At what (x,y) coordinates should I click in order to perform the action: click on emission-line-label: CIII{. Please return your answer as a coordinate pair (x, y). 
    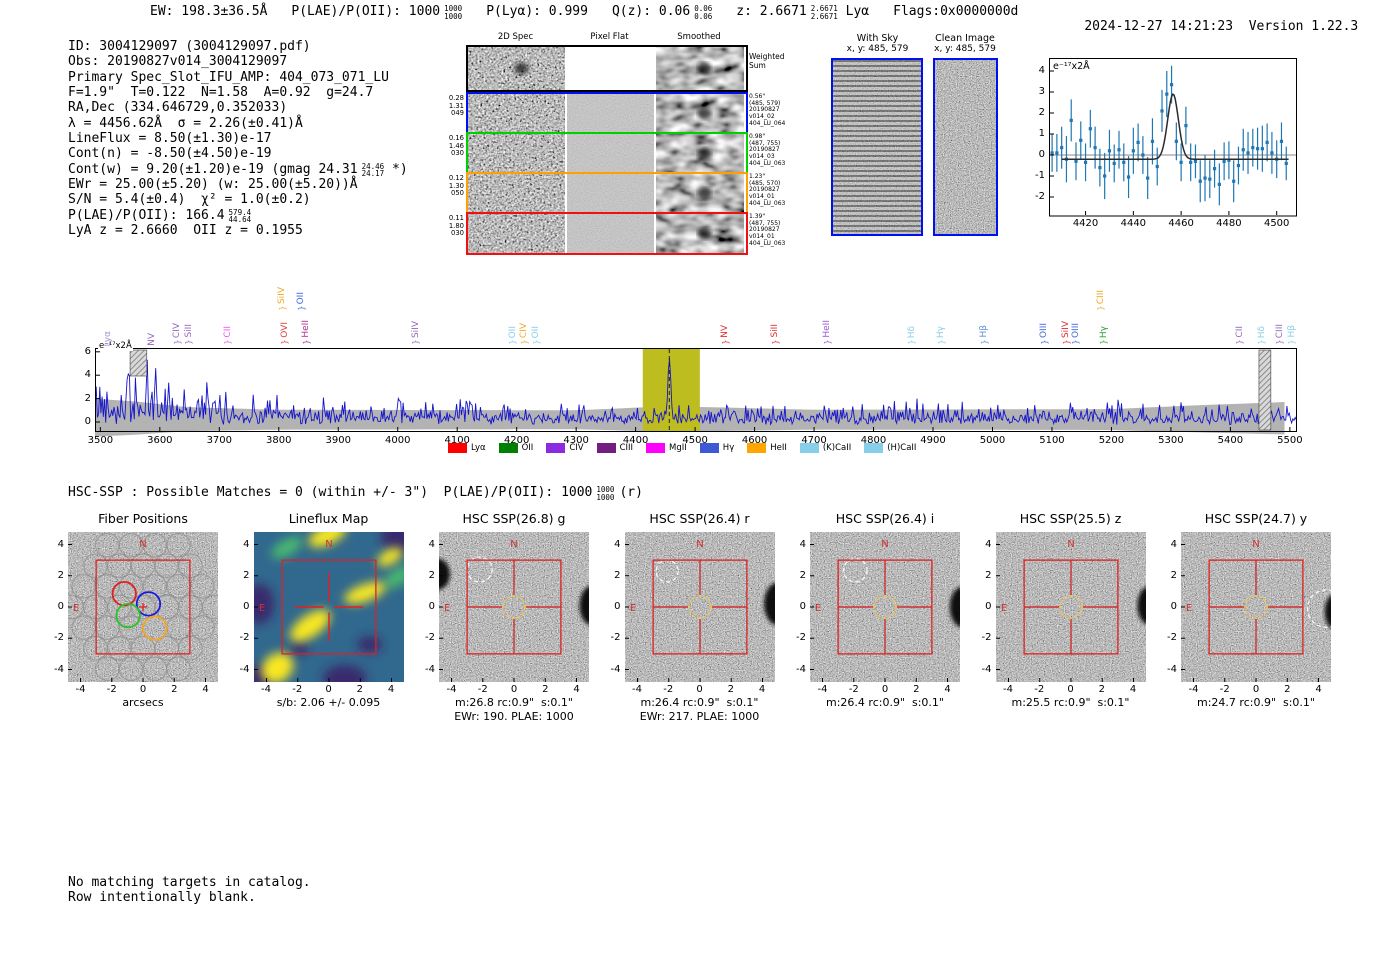
    Looking at the image, I should click on (1280, 335).